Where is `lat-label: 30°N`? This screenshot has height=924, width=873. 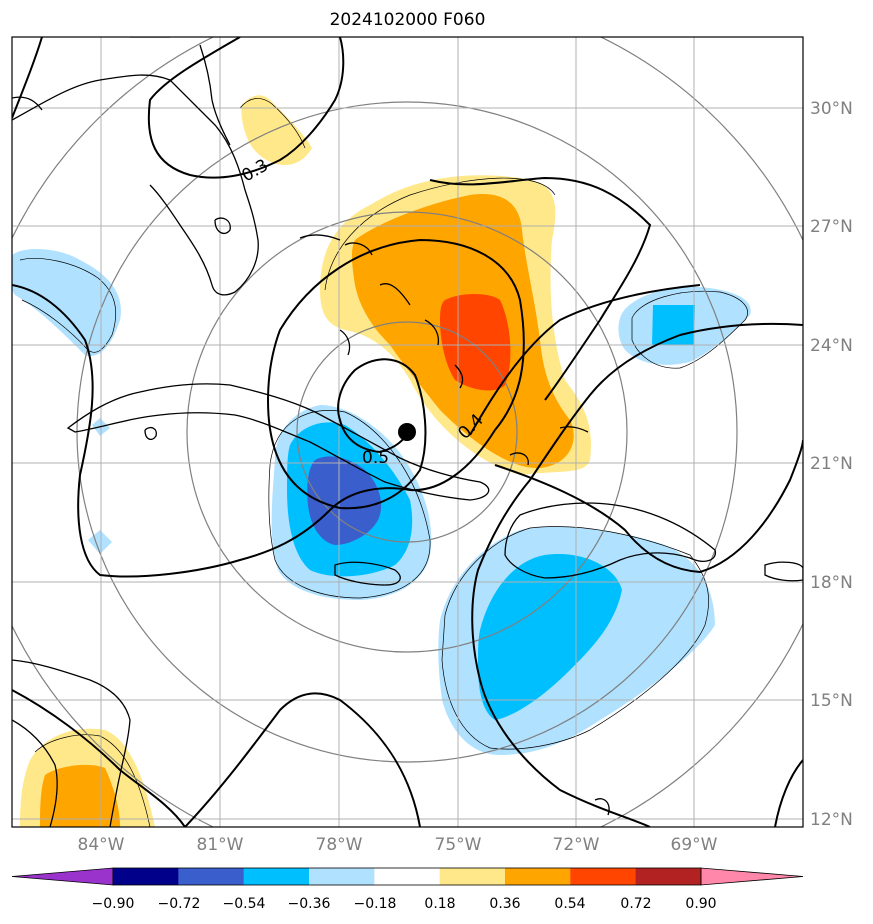
lat-label: 30°N is located at coordinates (831, 109).